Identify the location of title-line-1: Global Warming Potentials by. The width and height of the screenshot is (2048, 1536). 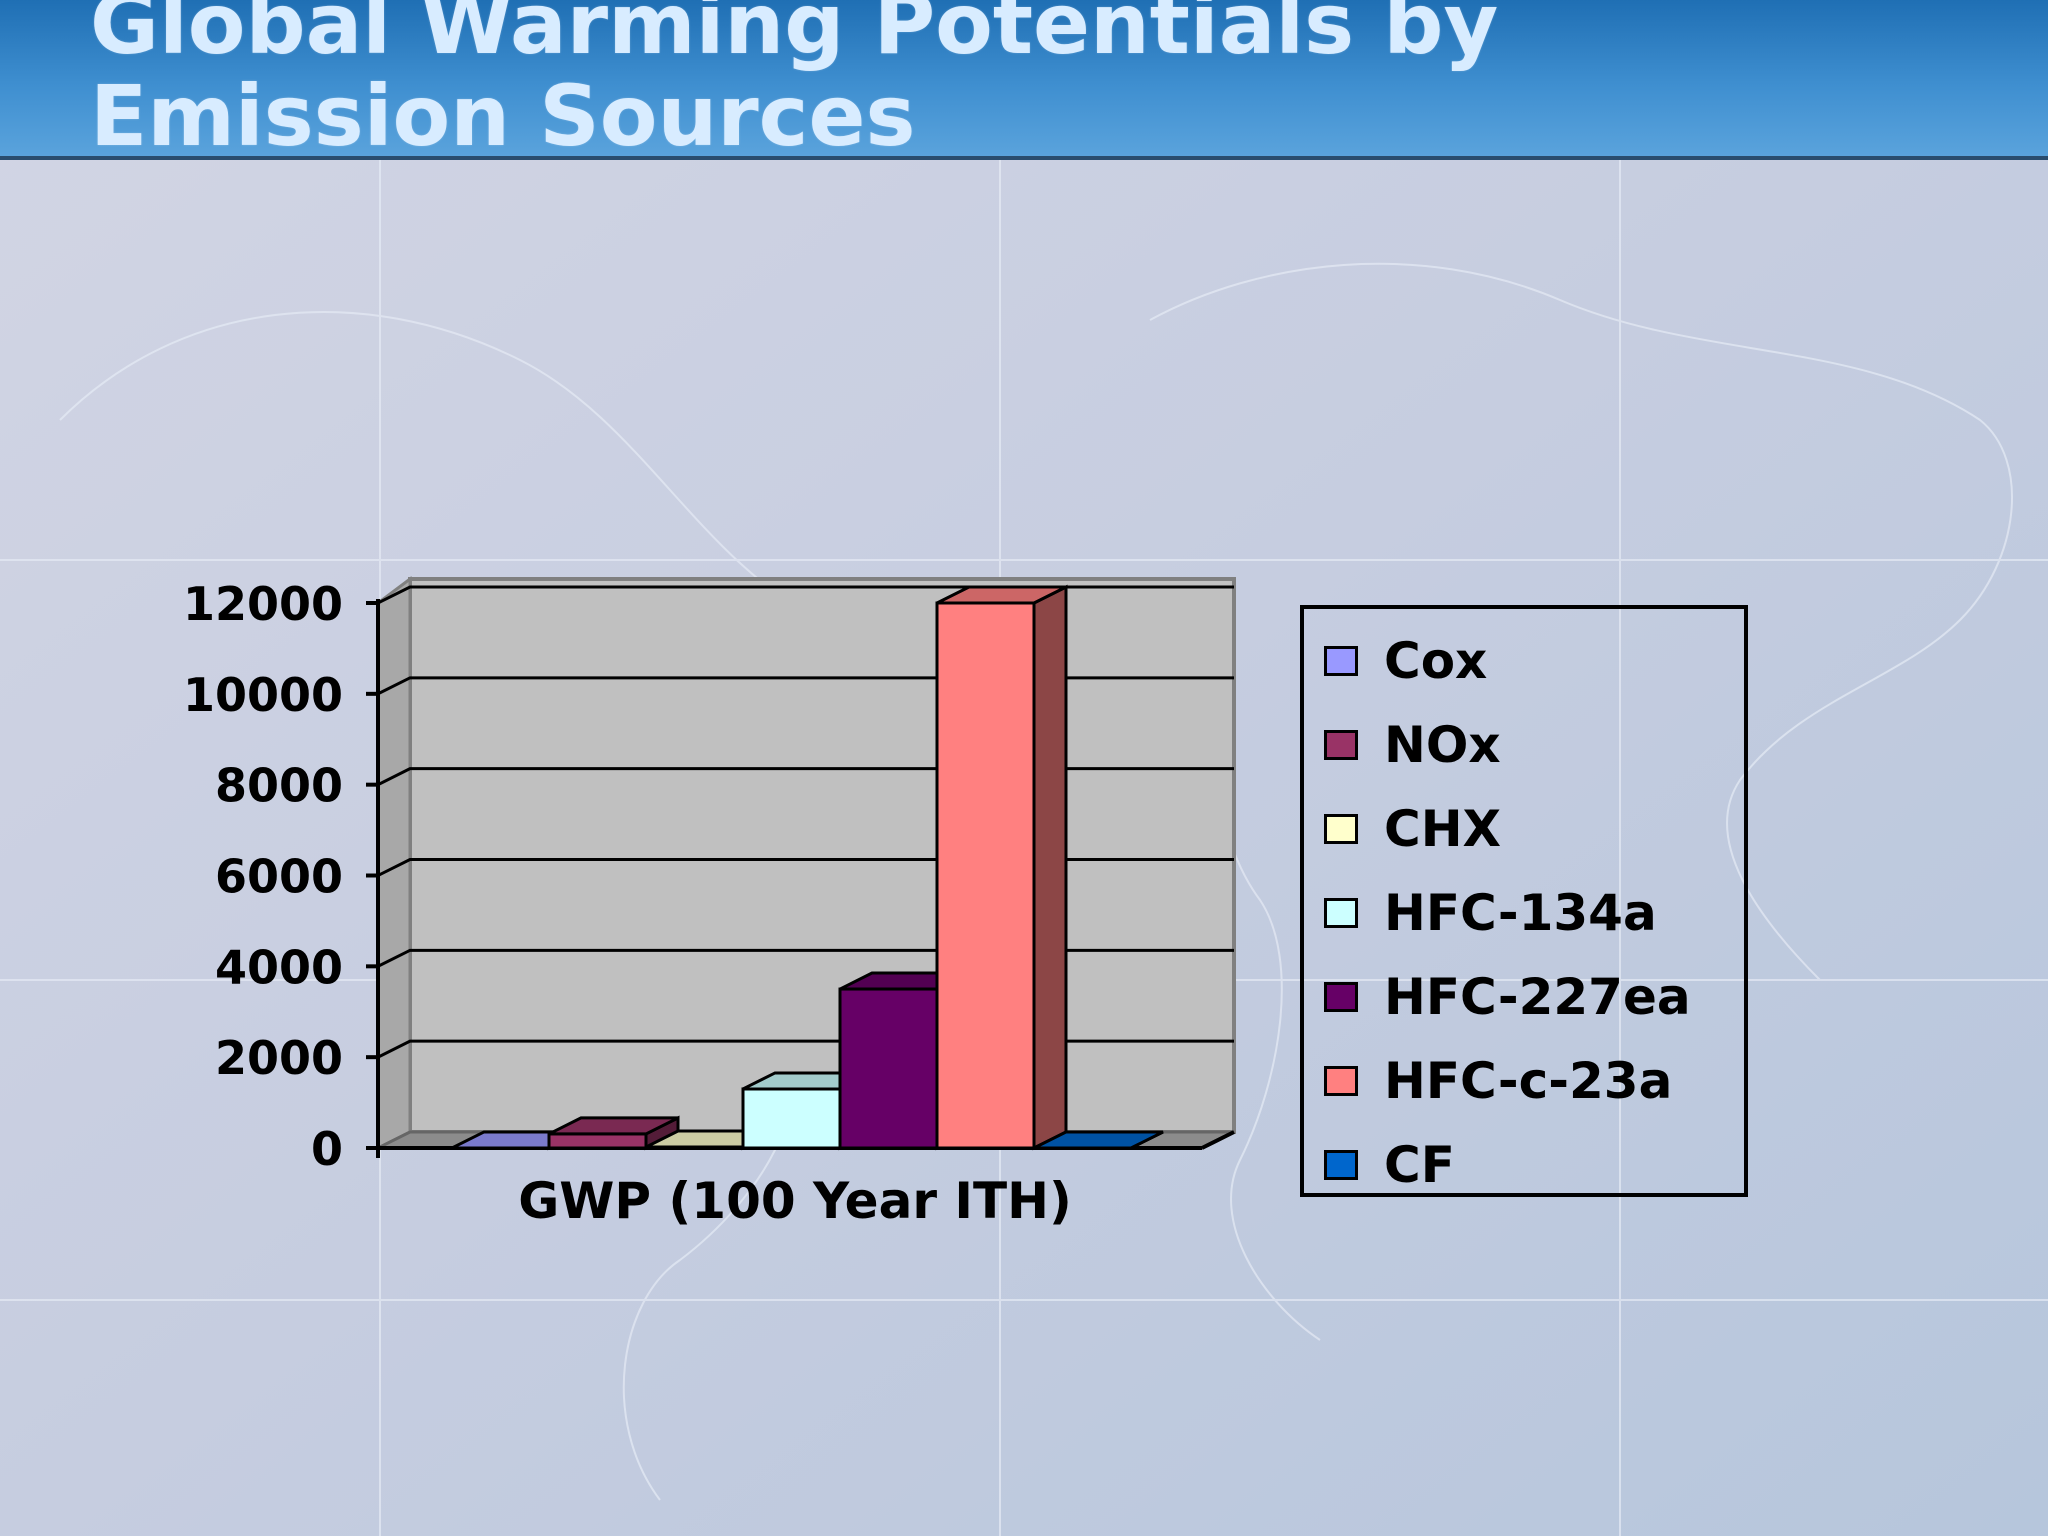
(794, 36).